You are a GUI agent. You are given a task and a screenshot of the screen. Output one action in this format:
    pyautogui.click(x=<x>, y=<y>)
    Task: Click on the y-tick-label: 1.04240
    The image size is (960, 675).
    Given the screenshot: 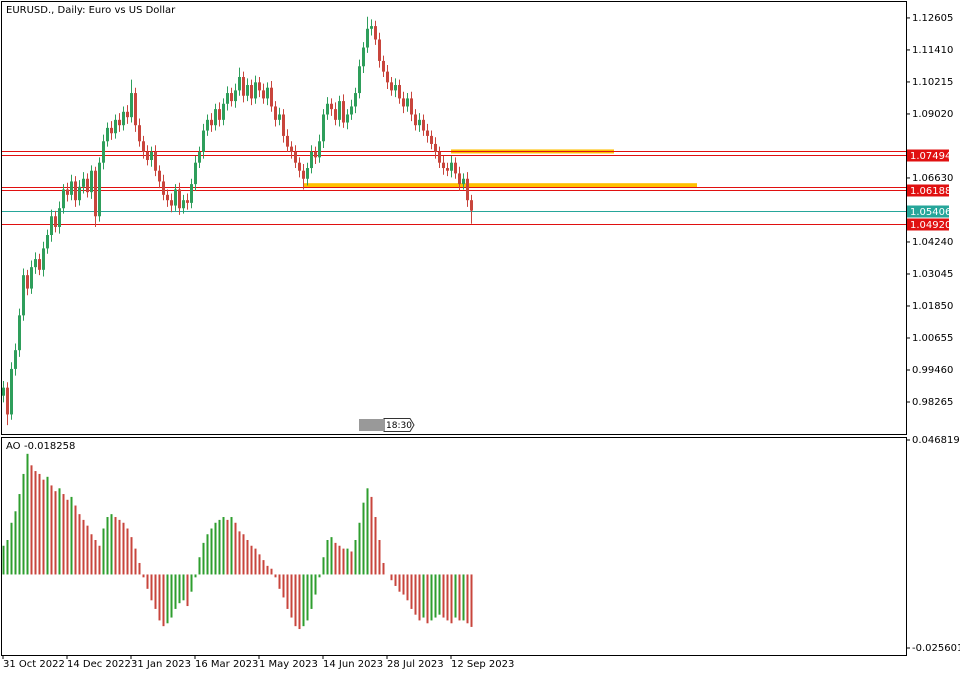 What is the action you would take?
    pyautogui.click(x=932, y=242)
    